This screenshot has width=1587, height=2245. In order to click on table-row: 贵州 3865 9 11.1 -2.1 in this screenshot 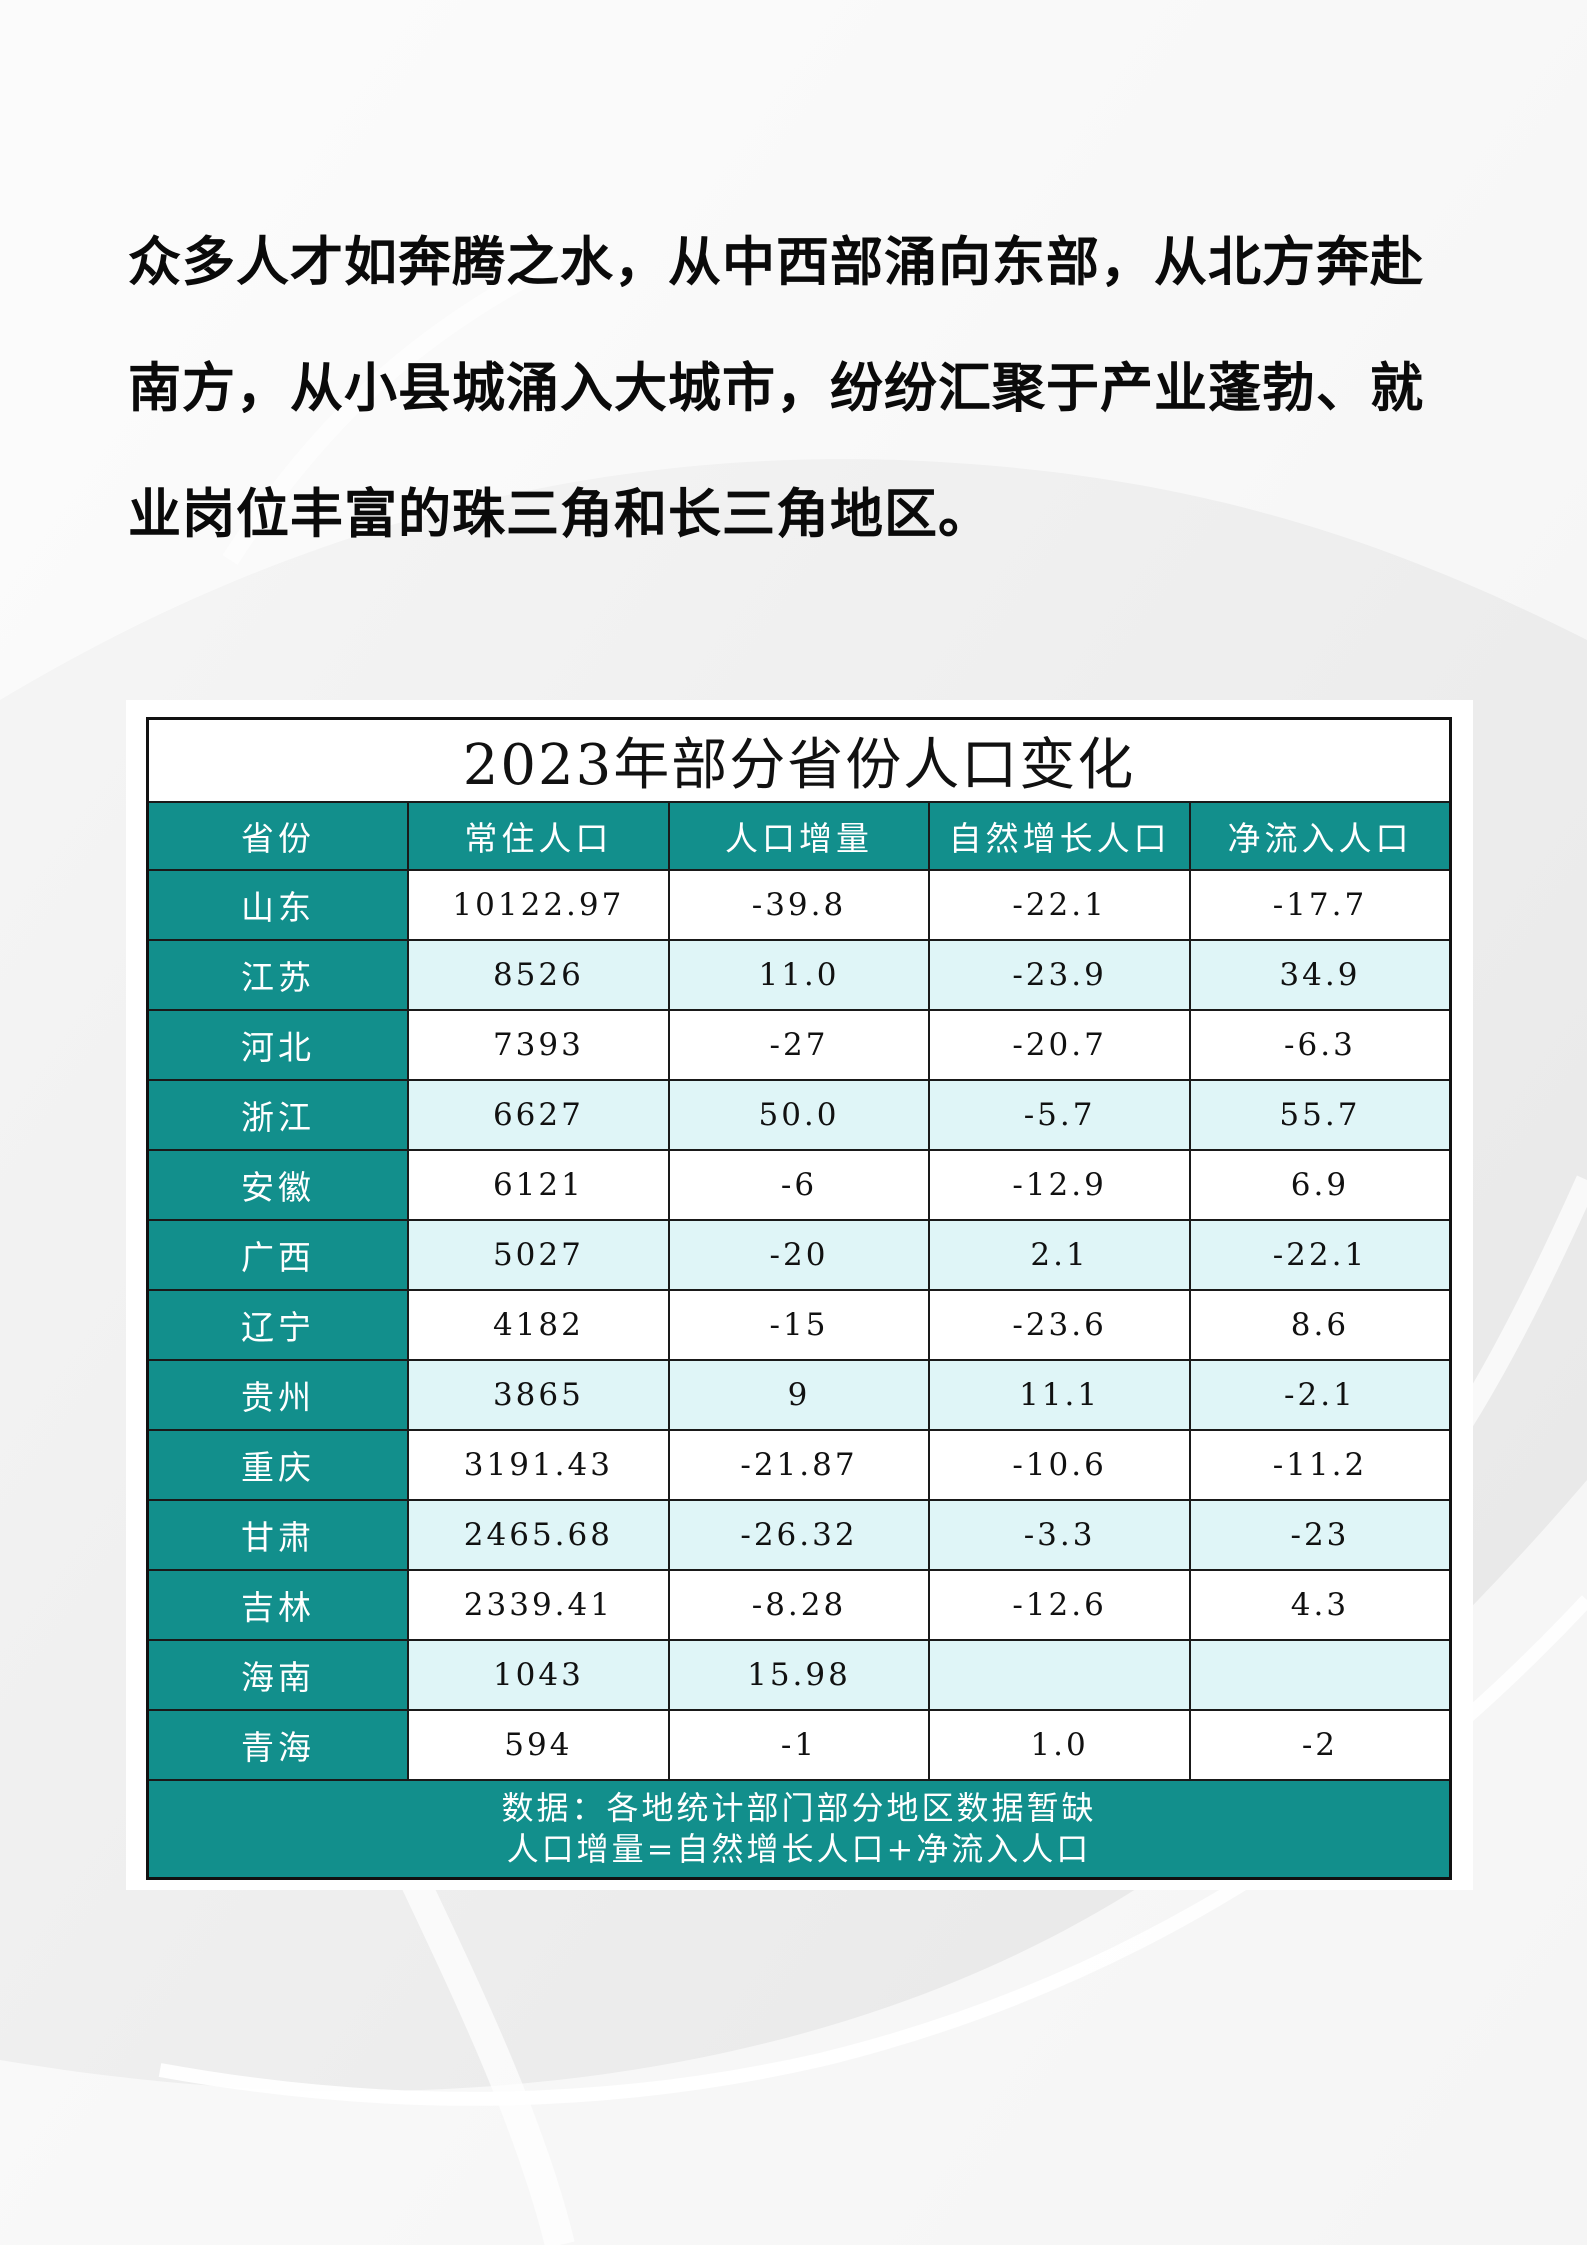, I will do `click(799, 1395)`.